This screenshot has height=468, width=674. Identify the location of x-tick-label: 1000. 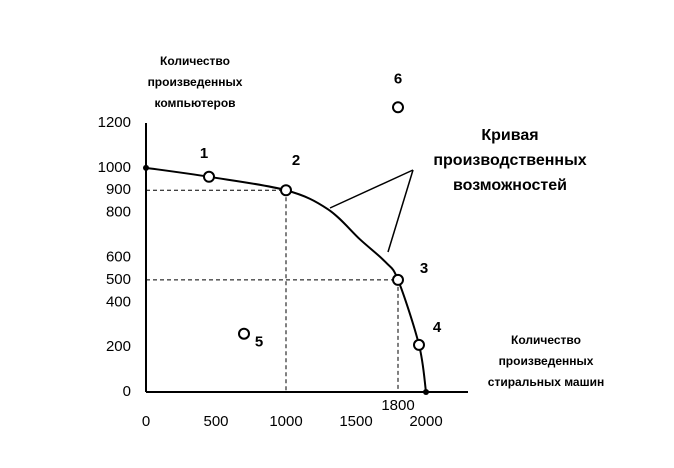
(285, 421).